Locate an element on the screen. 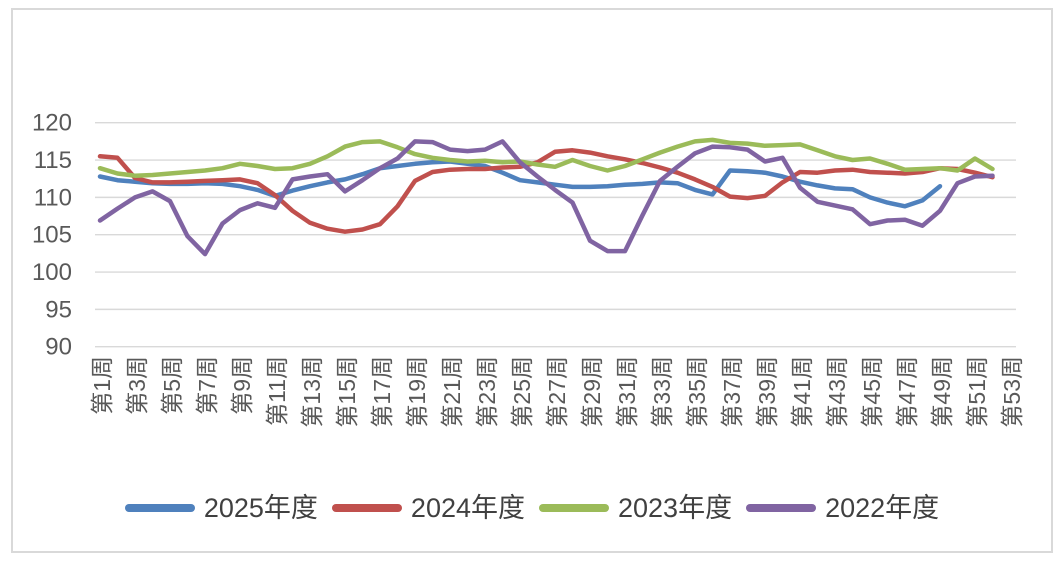  chart-legend: 2025年度 2024年度 2023年度 2022年度 is located at coordinates (532, 508).